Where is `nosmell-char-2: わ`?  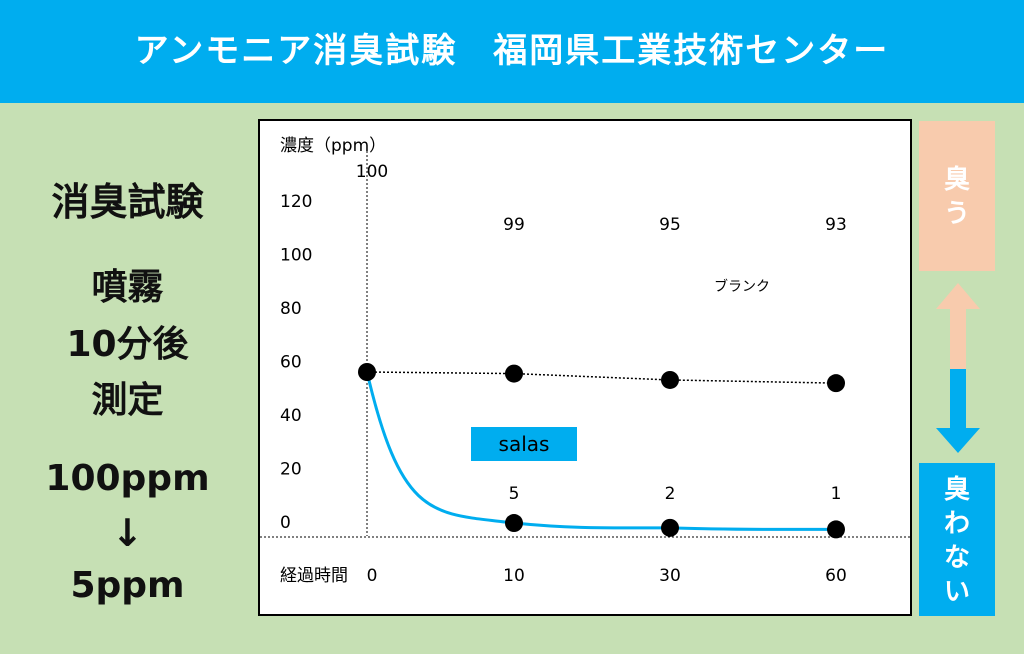
nosmell-char-2: わ is located at coordinates (956, 524).